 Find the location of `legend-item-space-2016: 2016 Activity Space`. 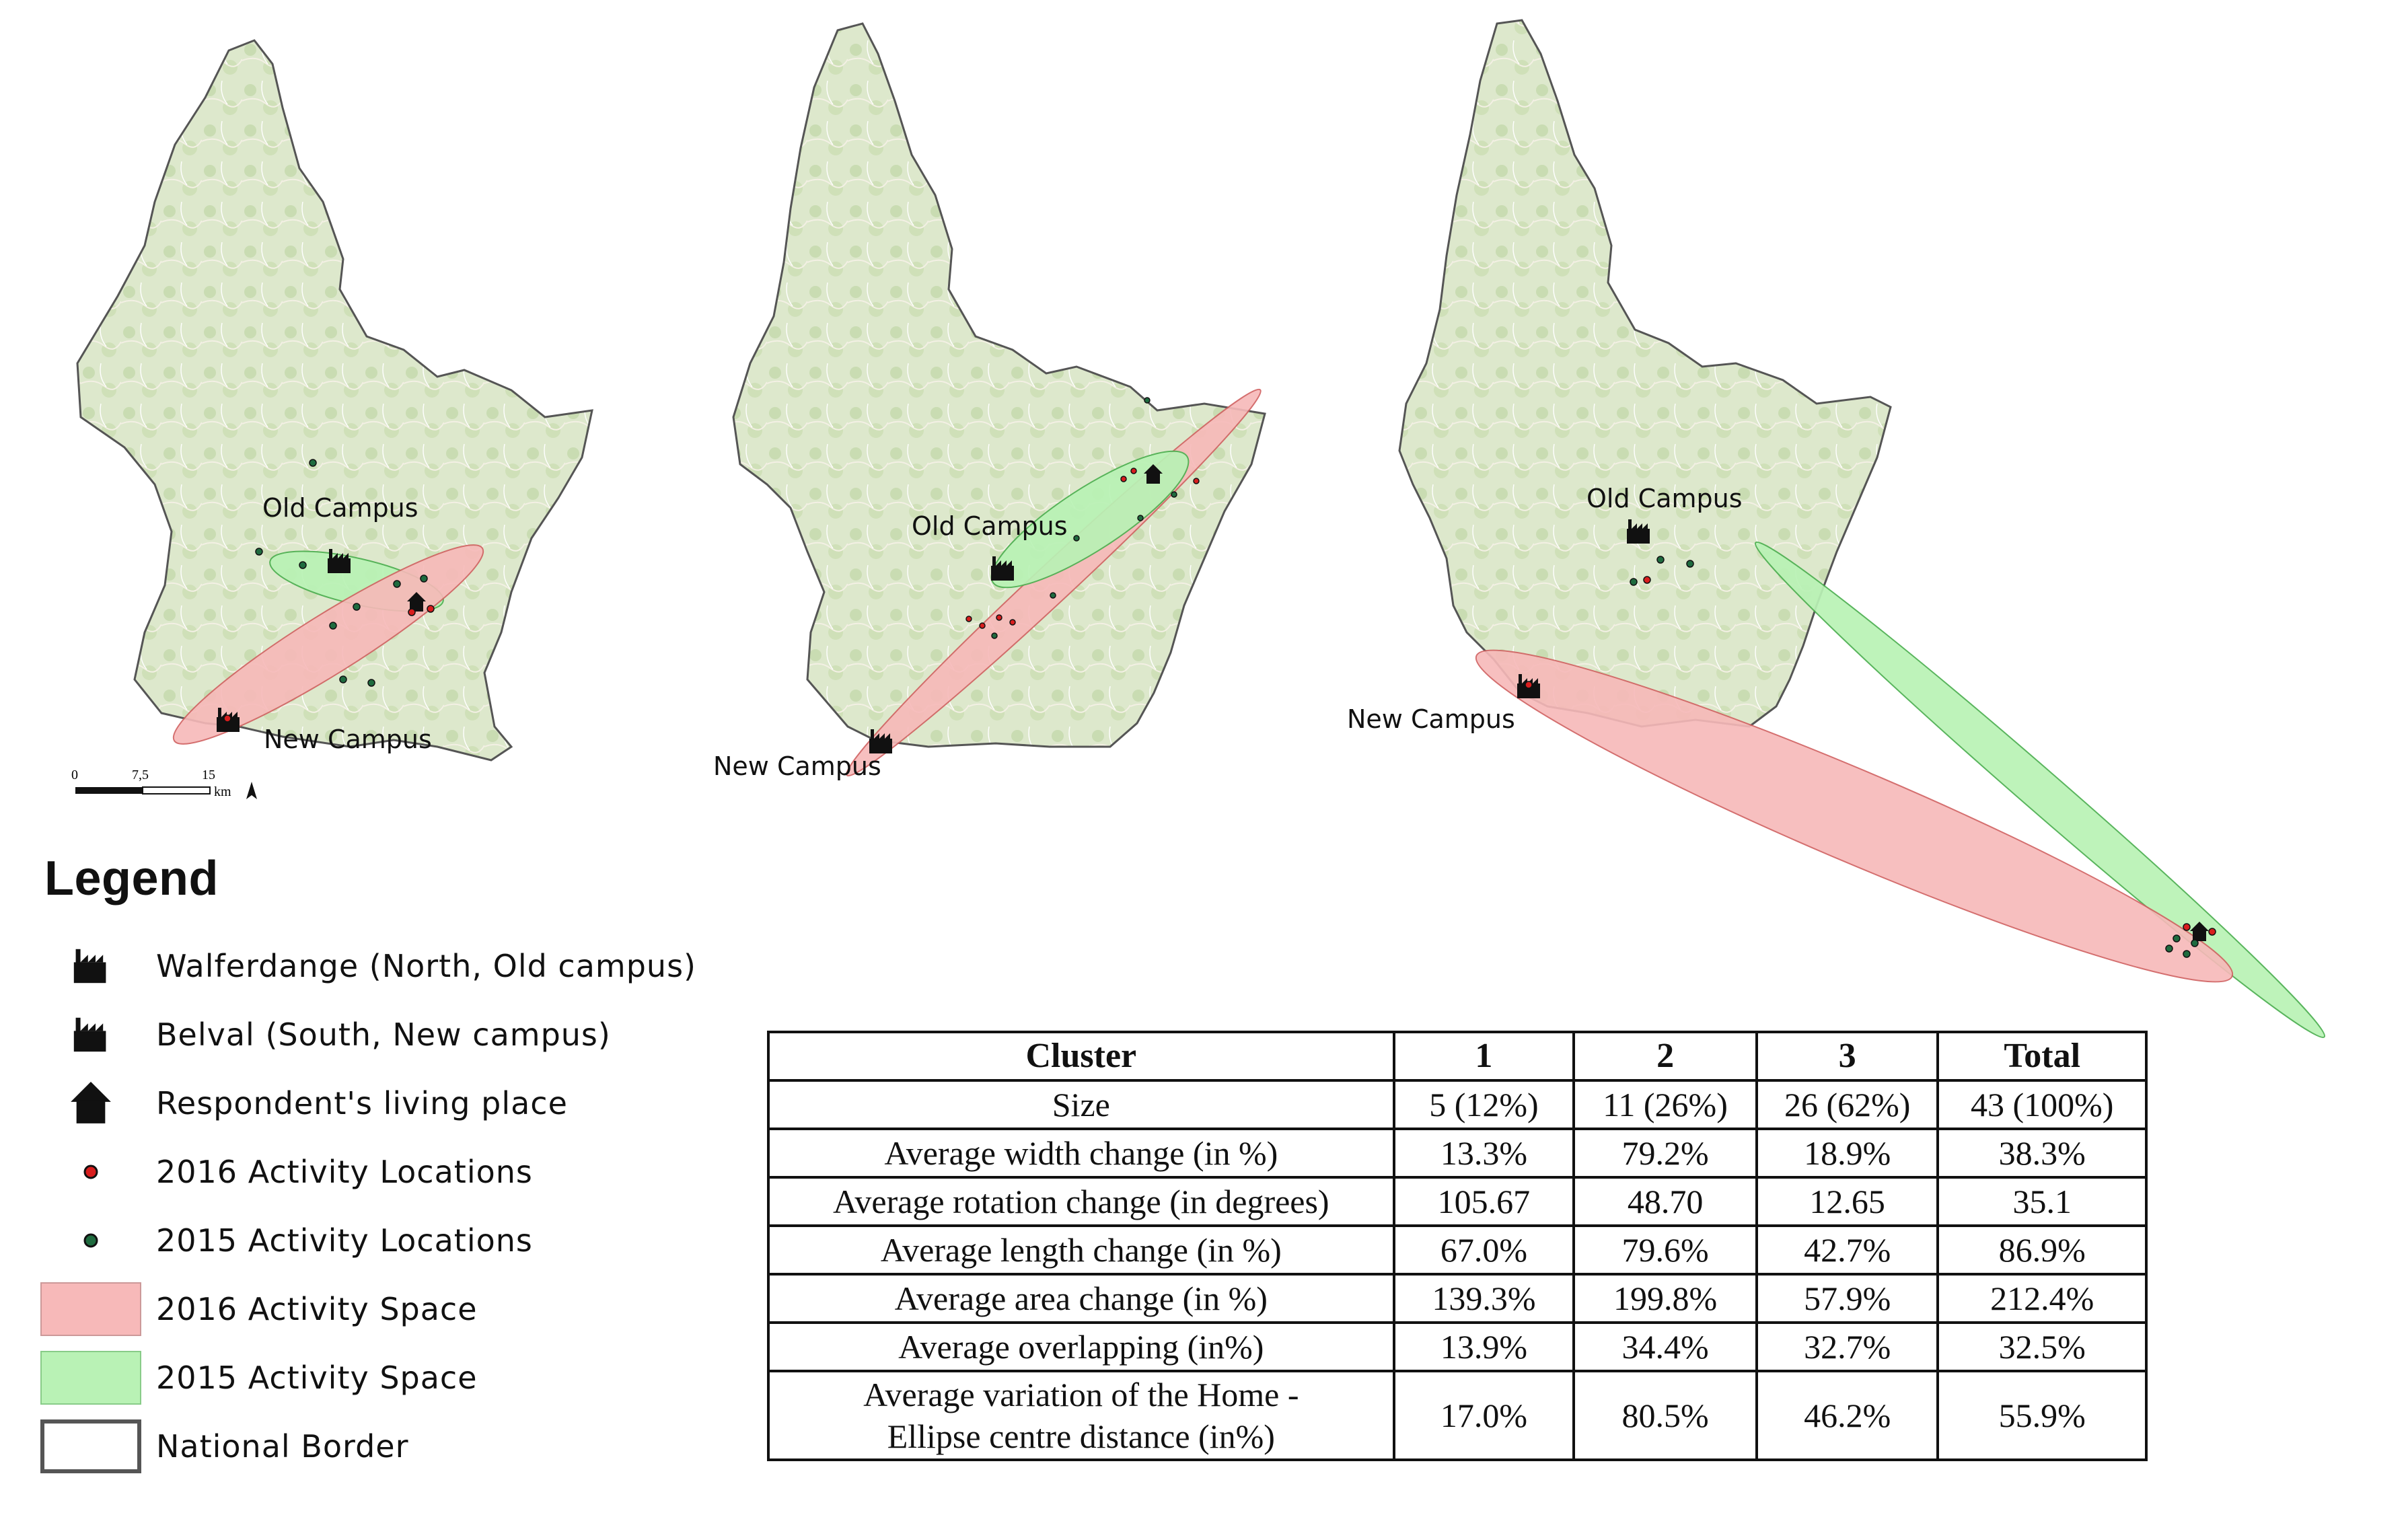

legend-item-space-2016: 2016 Activity Space is located at coordinates (397, 1309).